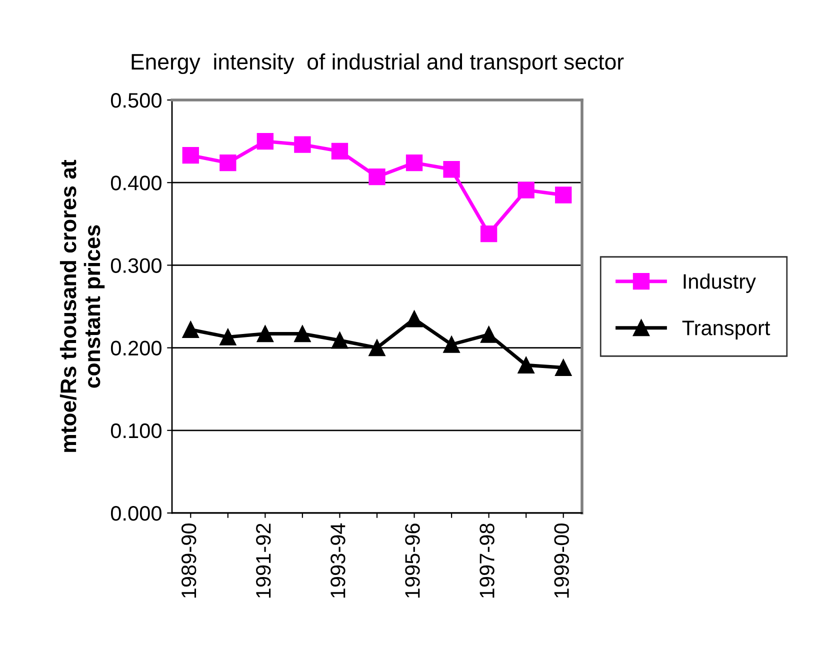  Describe the element at coordinates (720, 283) in the screenshot. I see `legend-label: Industry` at that location.